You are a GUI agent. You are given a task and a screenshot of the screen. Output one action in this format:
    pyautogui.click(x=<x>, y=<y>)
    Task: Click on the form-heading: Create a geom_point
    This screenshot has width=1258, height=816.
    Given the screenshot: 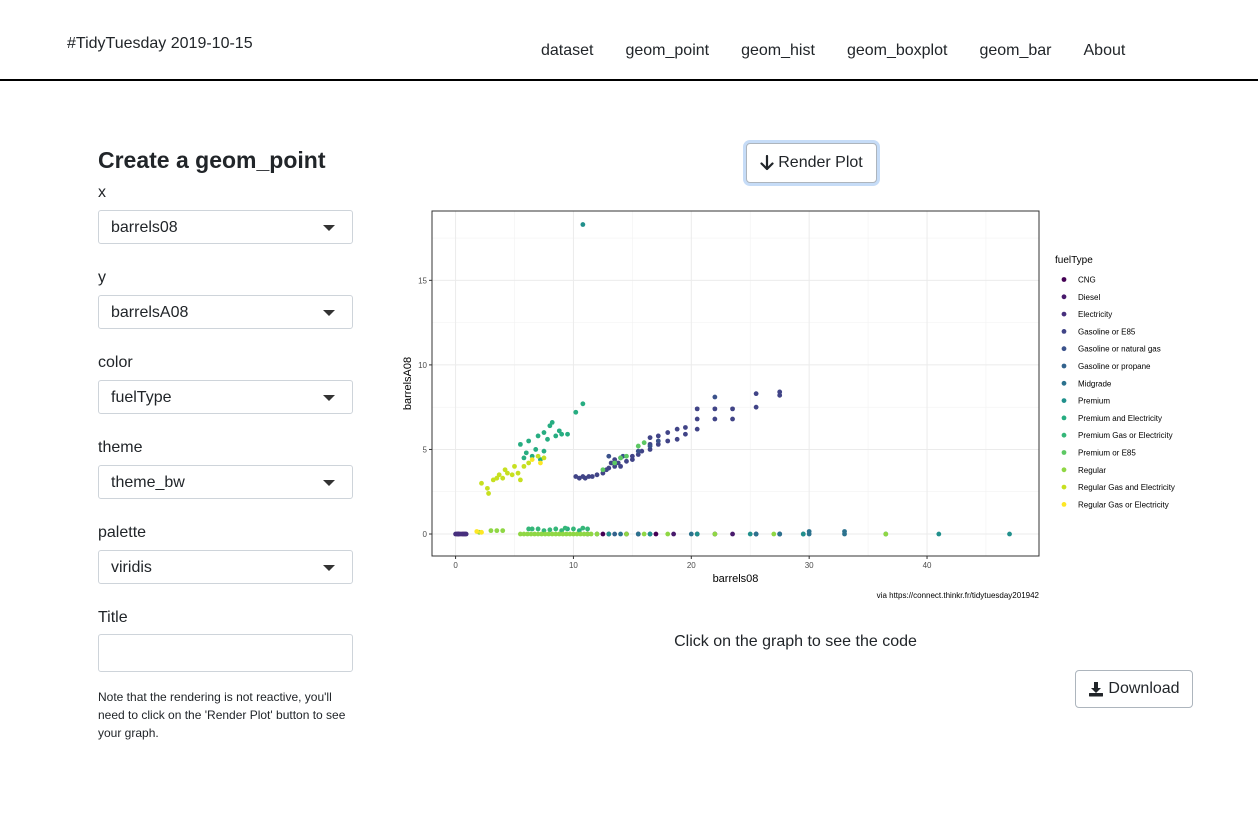 What is the action you would take?
    pyautogui.click(x=212, y=160)
    